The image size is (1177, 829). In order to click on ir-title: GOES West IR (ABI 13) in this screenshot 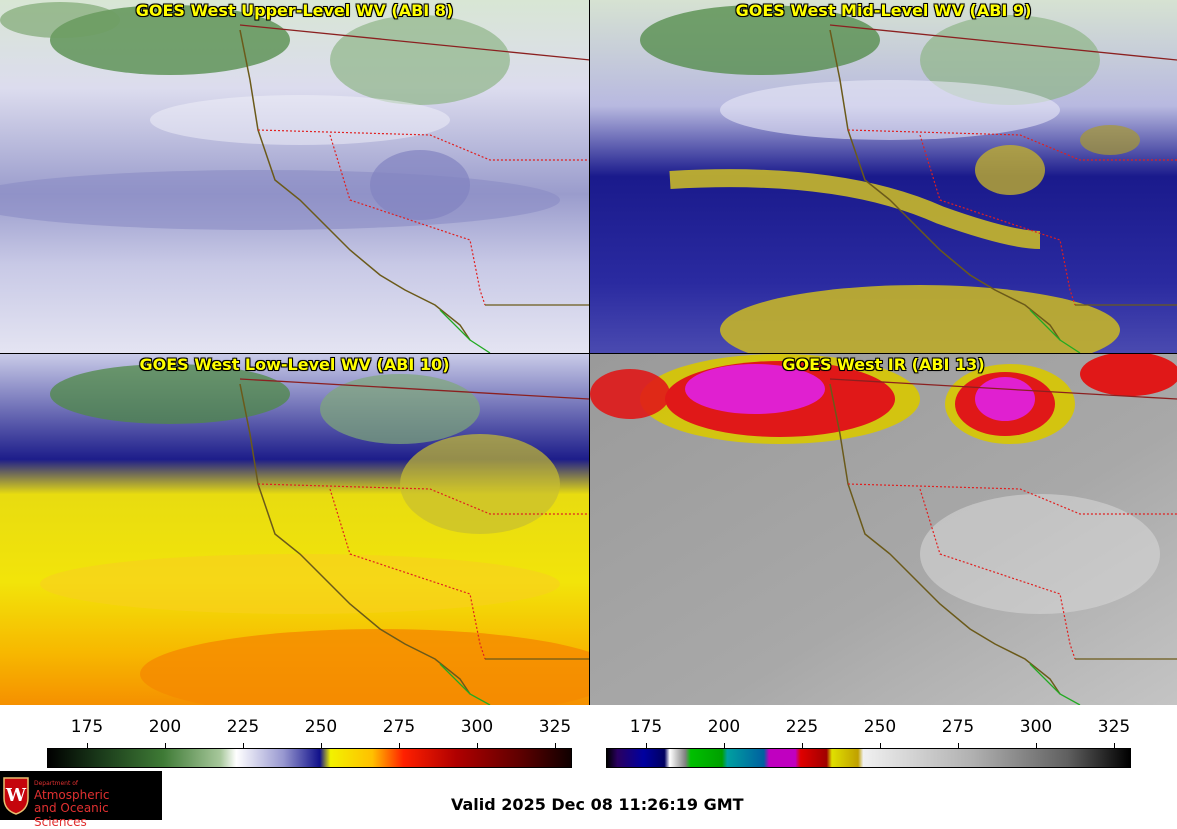, I will do `click(883, 364)`.